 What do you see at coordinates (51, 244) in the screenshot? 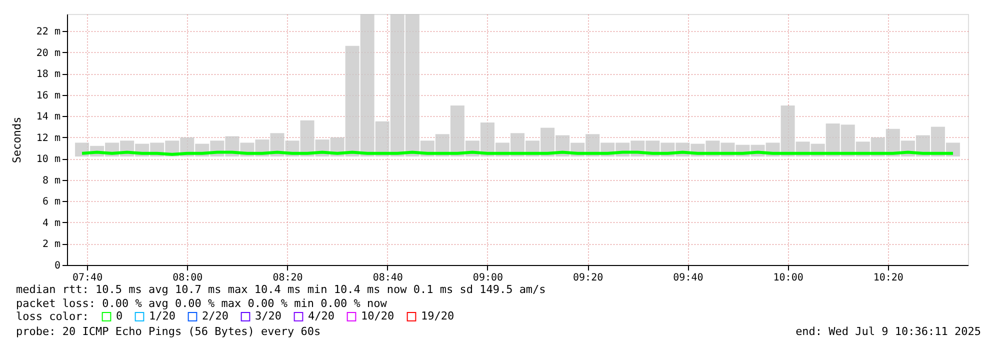
I see `y-tick-label: 2 m` at bounding box center [51, 244].